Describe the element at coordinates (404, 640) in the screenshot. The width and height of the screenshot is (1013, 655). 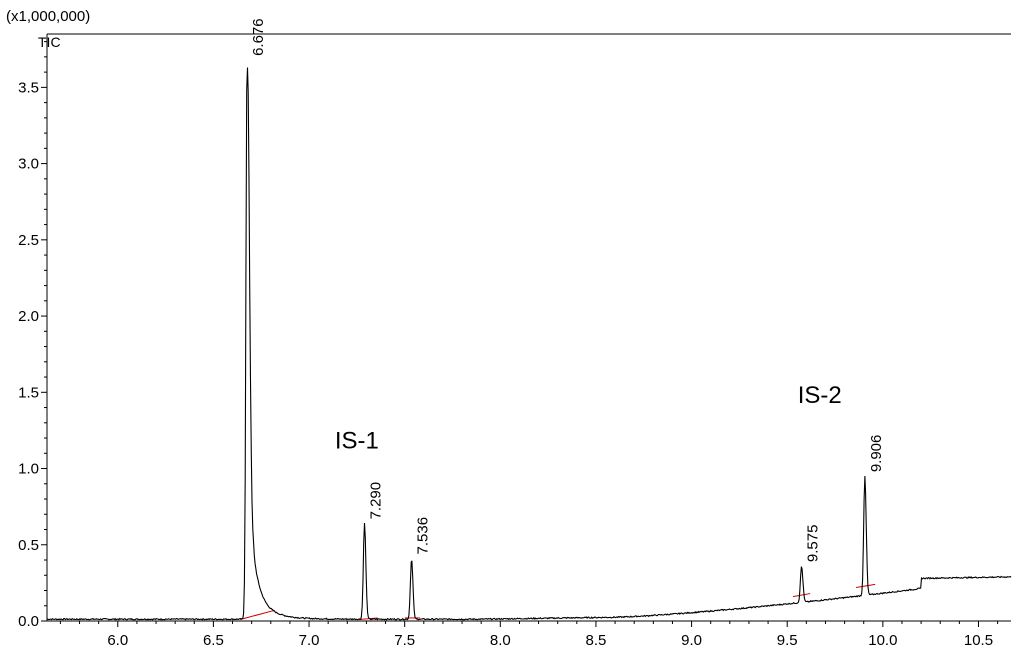
I see `x-tick-label: 7.5` at that location.